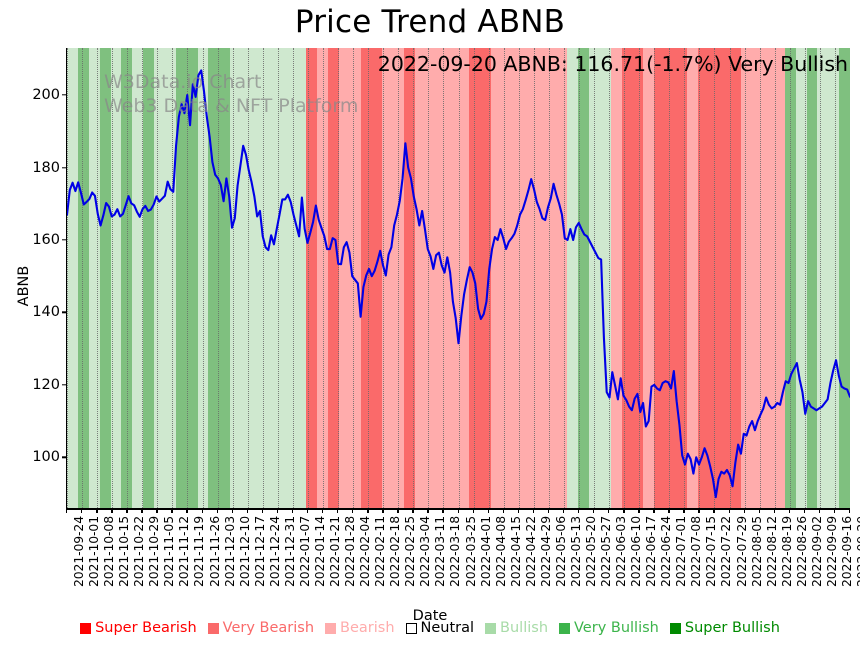 The height and width of the screenshot is (646, 860). Describe the element at coordinates (816, 552) in the screenshot. I see `x-axis-tick-label: 2022-09-02` at that location.